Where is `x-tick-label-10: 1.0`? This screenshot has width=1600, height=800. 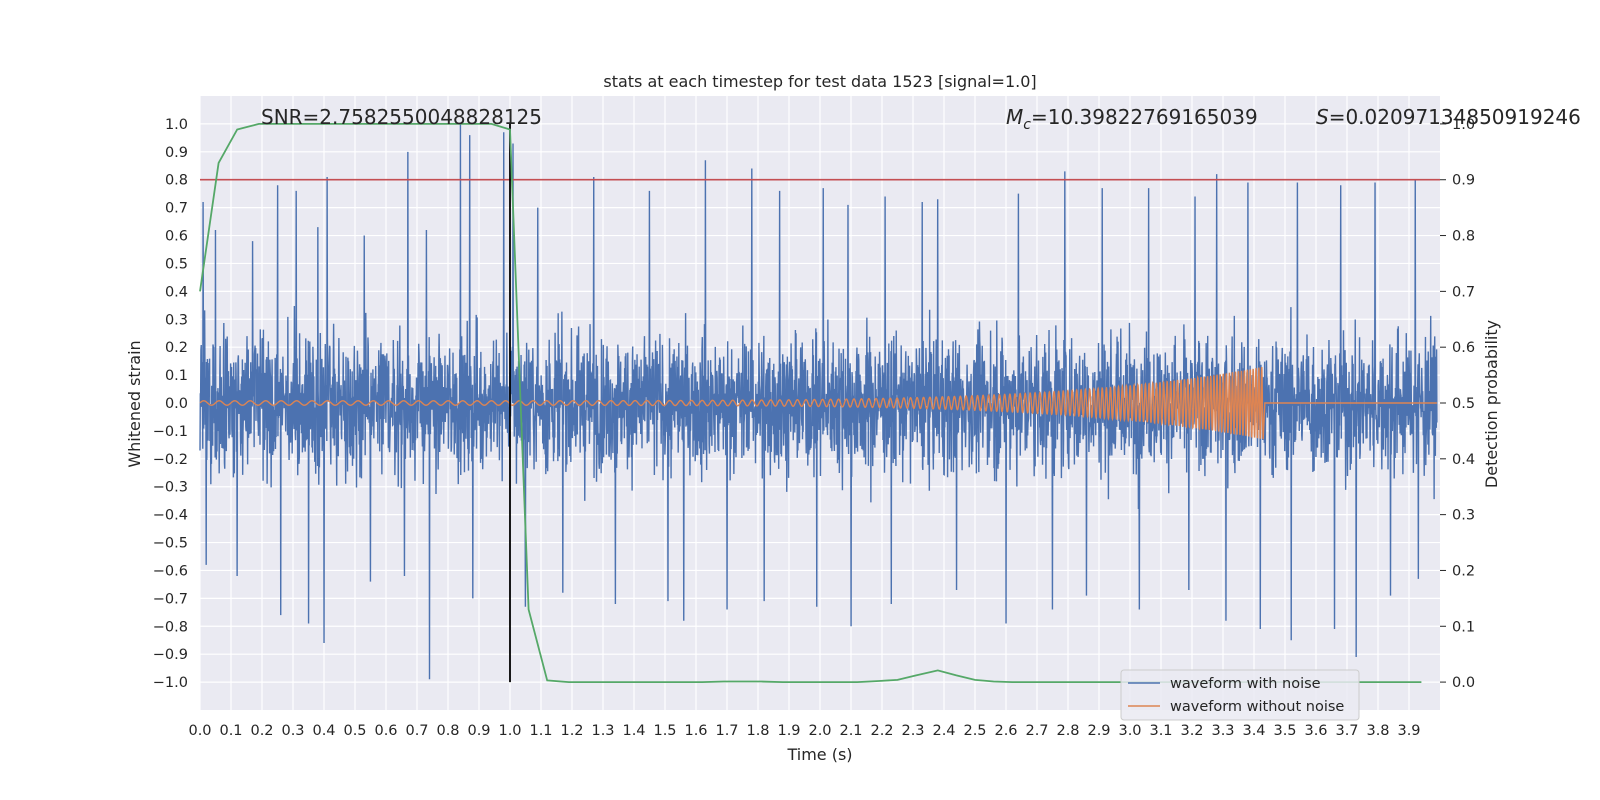 x-tick-label-10: 1.0 is located at coordinates (509, 731).